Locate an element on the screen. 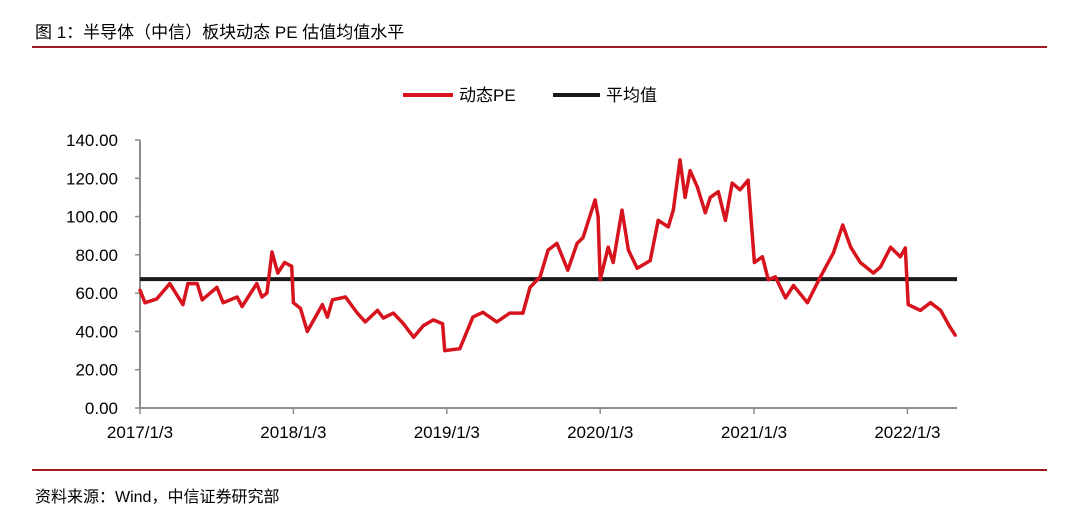 The height and width of the screenshot is (523, 1085). legend: 动态PE 平均值 is located at coordinates (530, 95).